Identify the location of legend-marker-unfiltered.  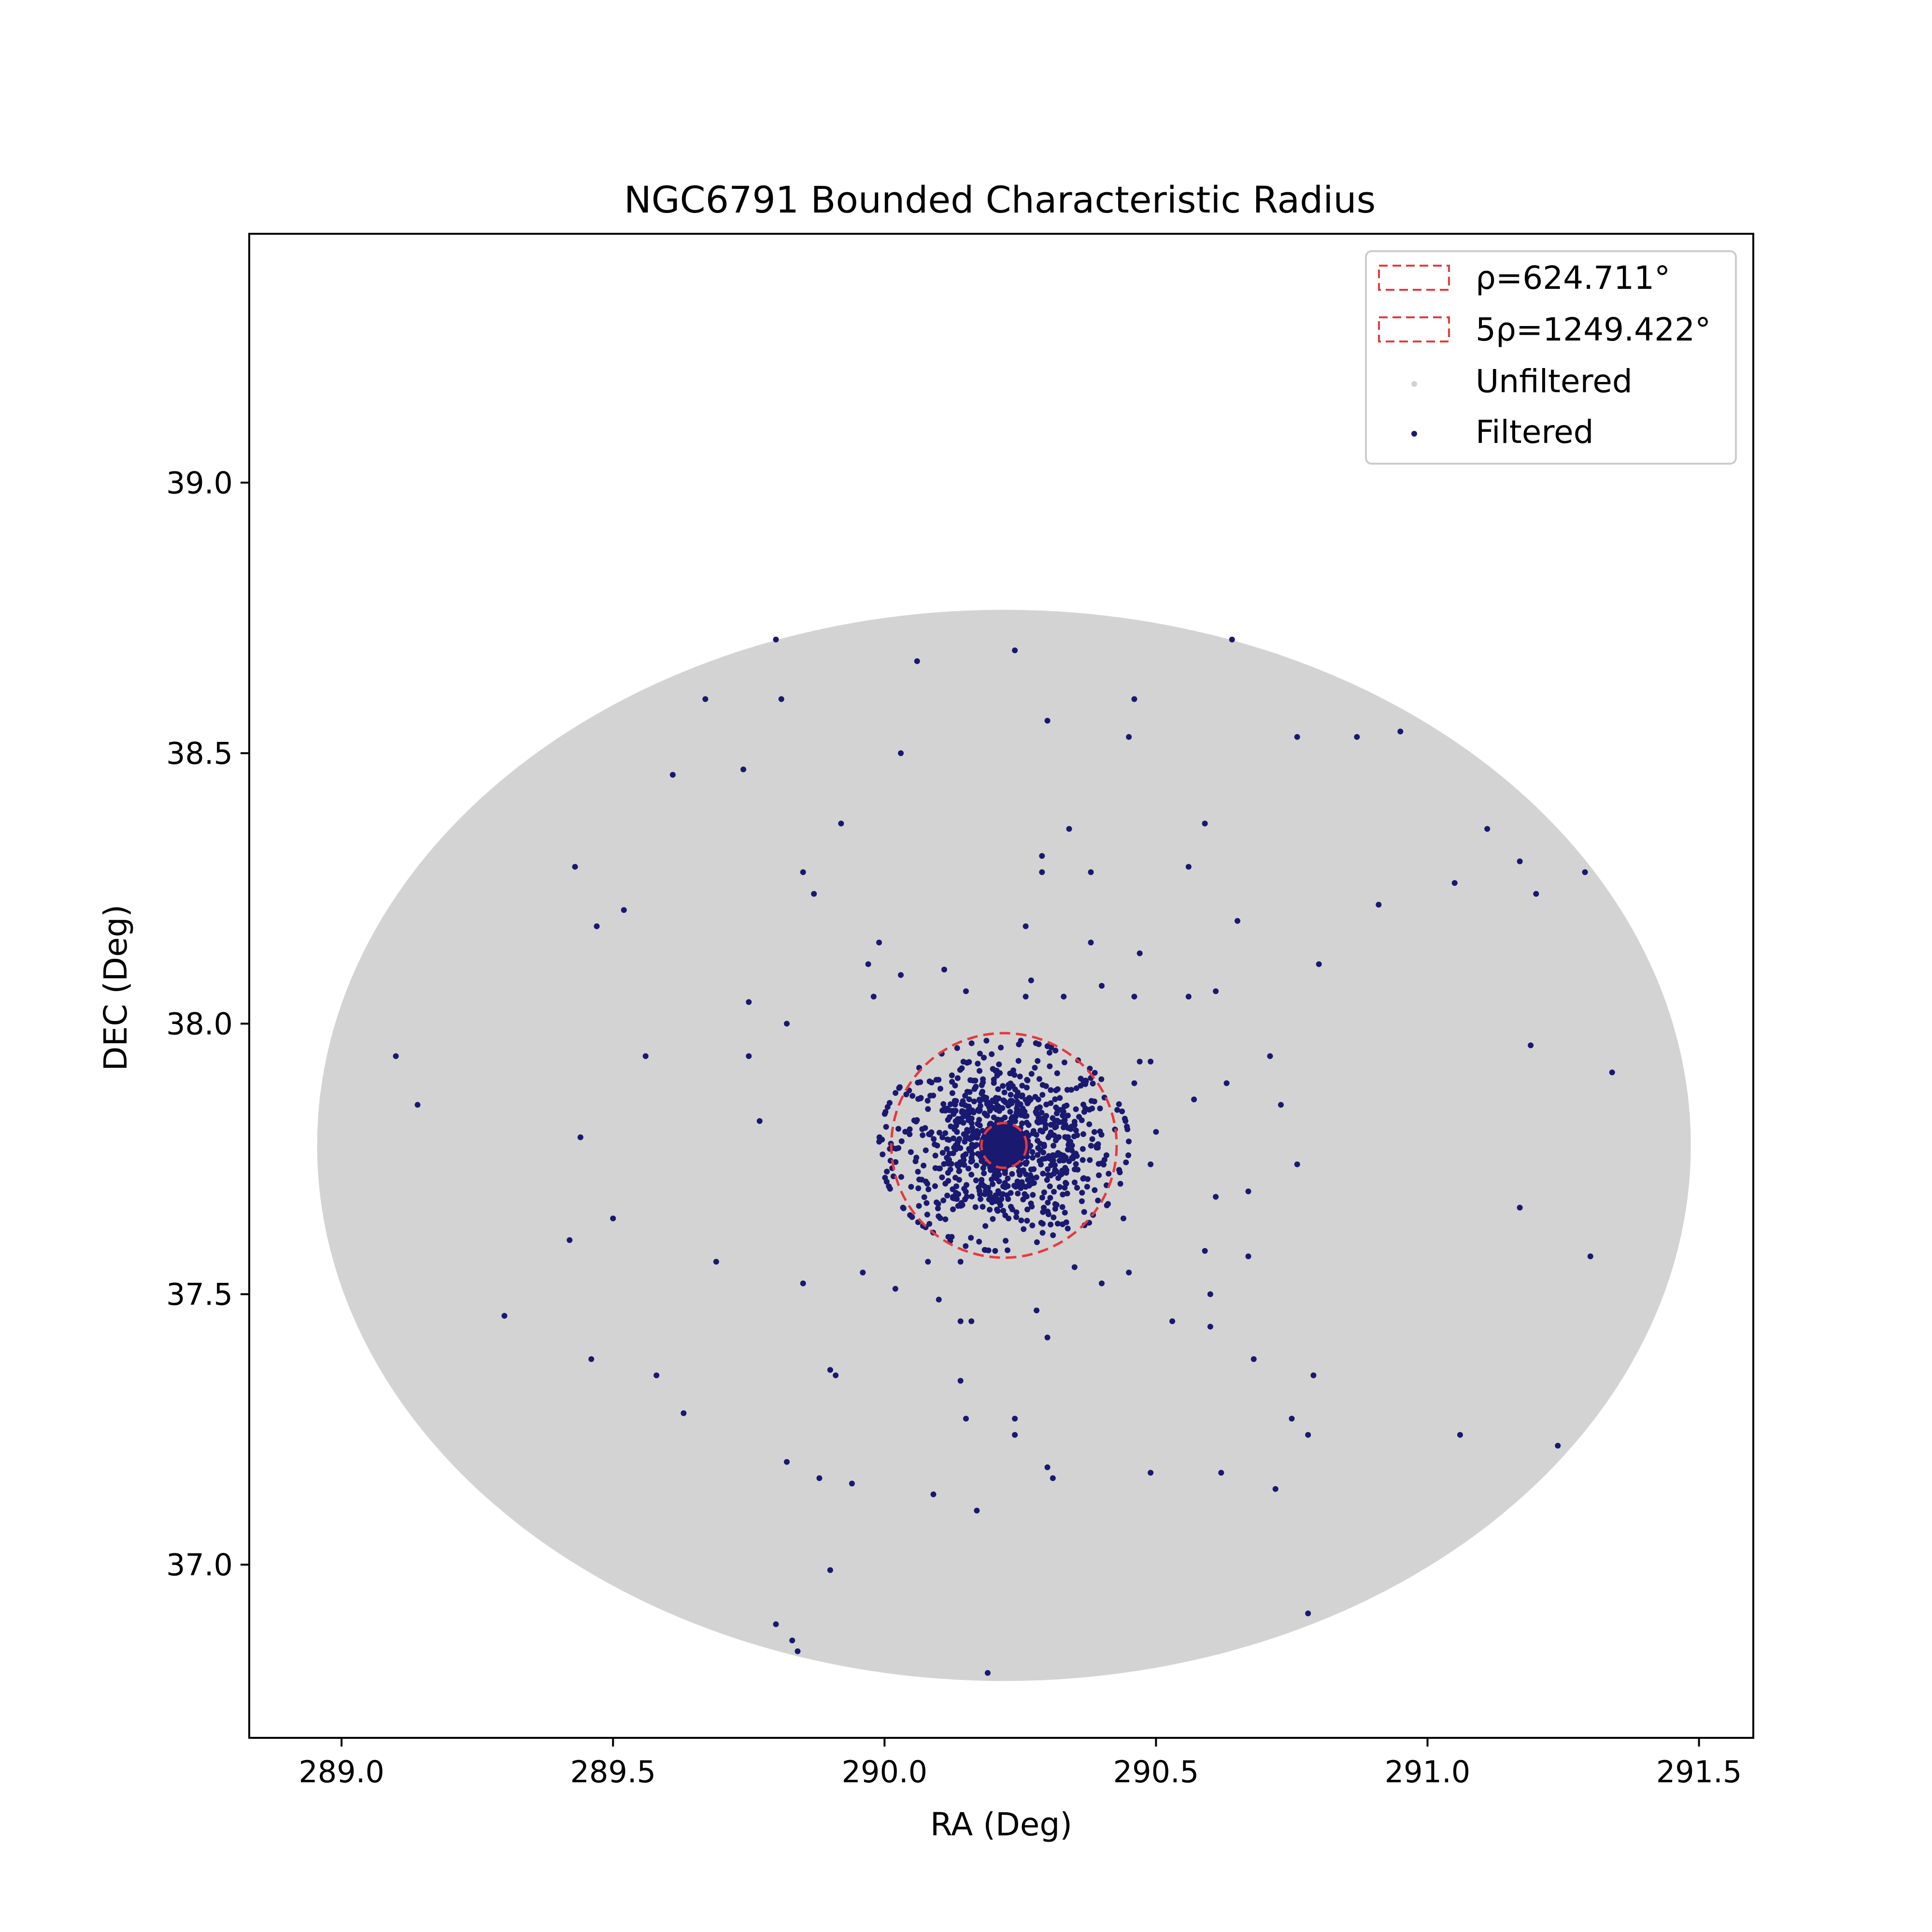
(1414, 384).